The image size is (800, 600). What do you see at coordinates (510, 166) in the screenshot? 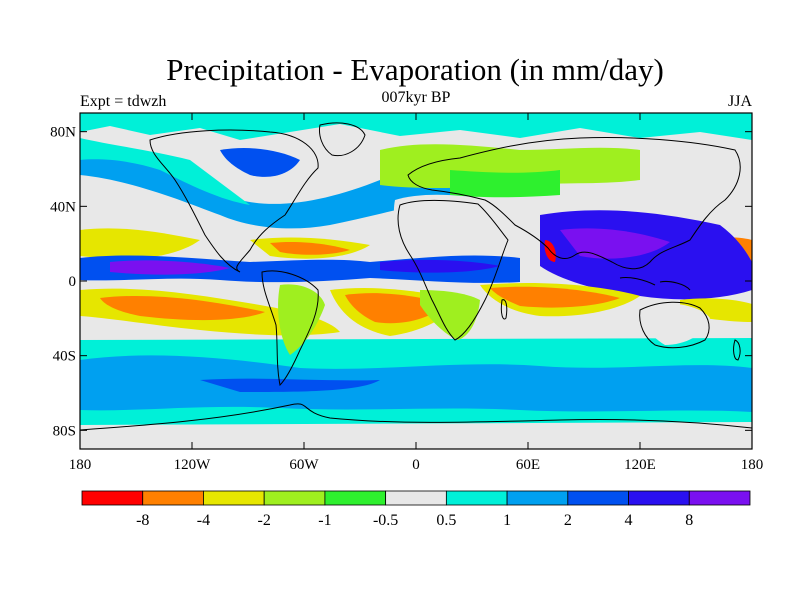
I see `field-eurasia-green` at bounding box center [510, 166].